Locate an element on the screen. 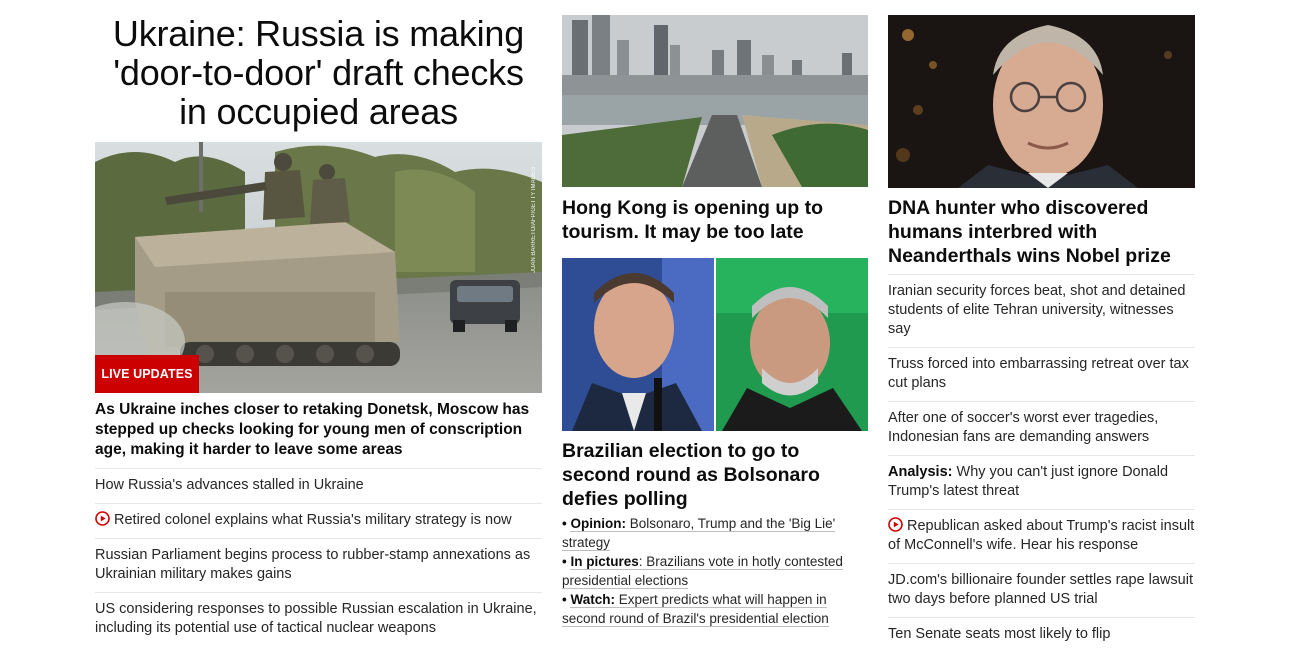 This screenshot has height=665, width=1290. nobel-laureate-portrait is located at coordinates (1041, 101).